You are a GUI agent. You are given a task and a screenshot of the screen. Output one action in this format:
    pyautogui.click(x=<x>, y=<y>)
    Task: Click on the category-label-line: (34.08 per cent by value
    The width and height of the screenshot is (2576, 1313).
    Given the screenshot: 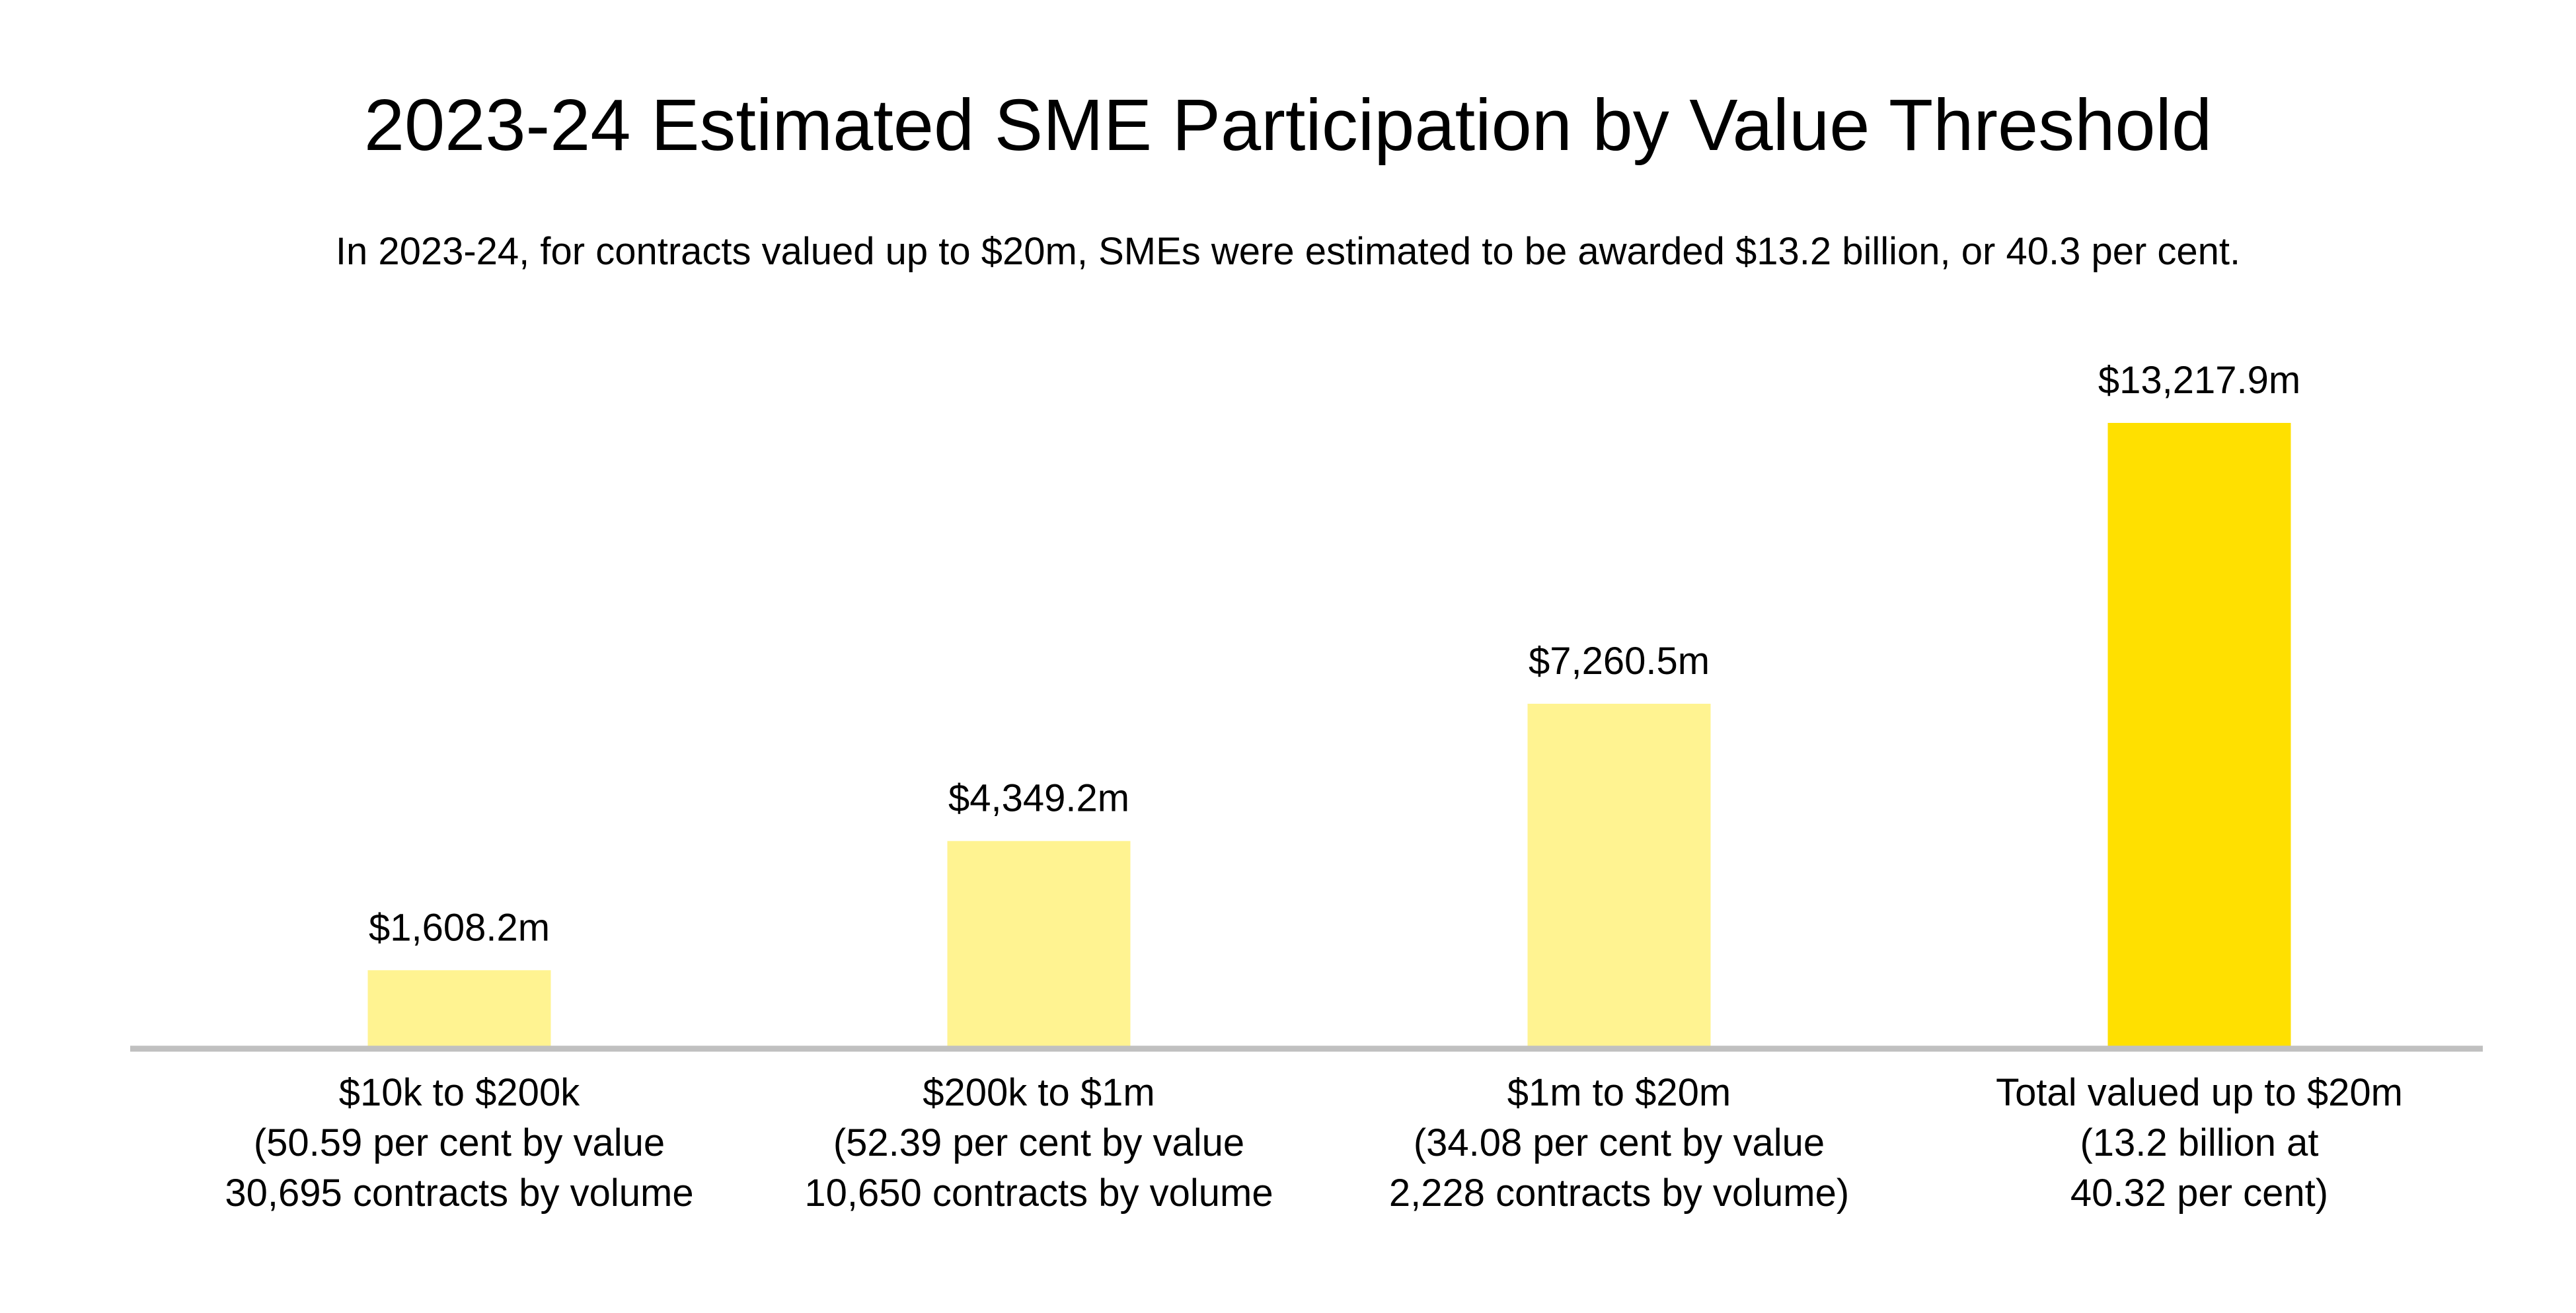 What is the action you would take?
    pyautogui.click(x=1619, y=1142)
    